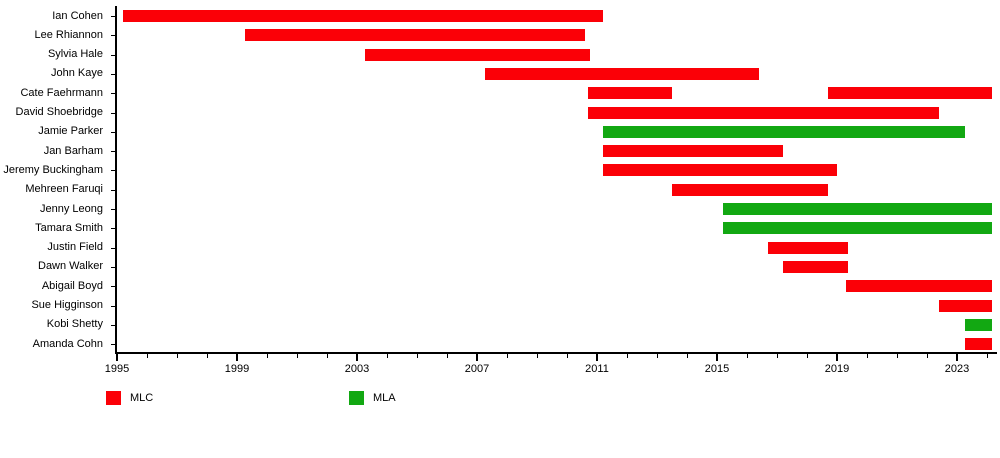  What do you see at coordinates (77, 15) in the screenshot?
I see `member-name-label: Ian Cohen` at bounding box center [77, 15].